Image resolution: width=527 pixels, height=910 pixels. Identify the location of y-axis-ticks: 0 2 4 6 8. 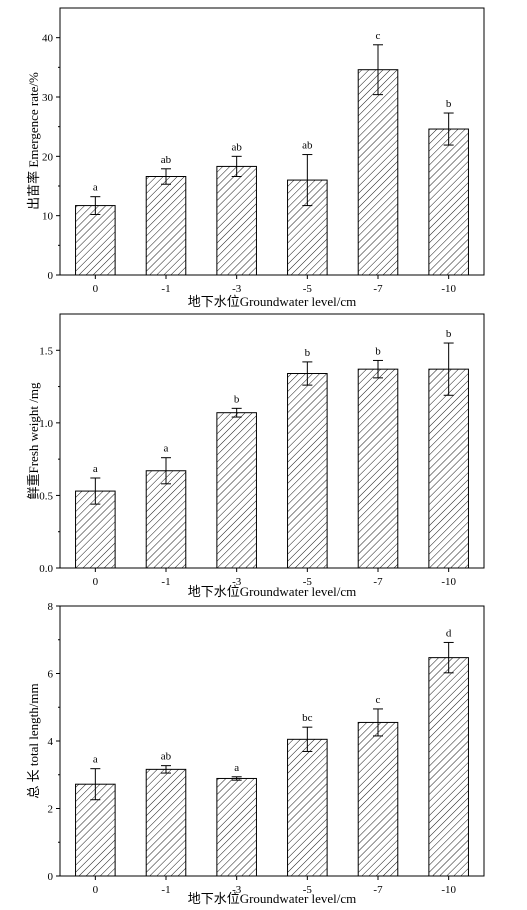
(54, 742).